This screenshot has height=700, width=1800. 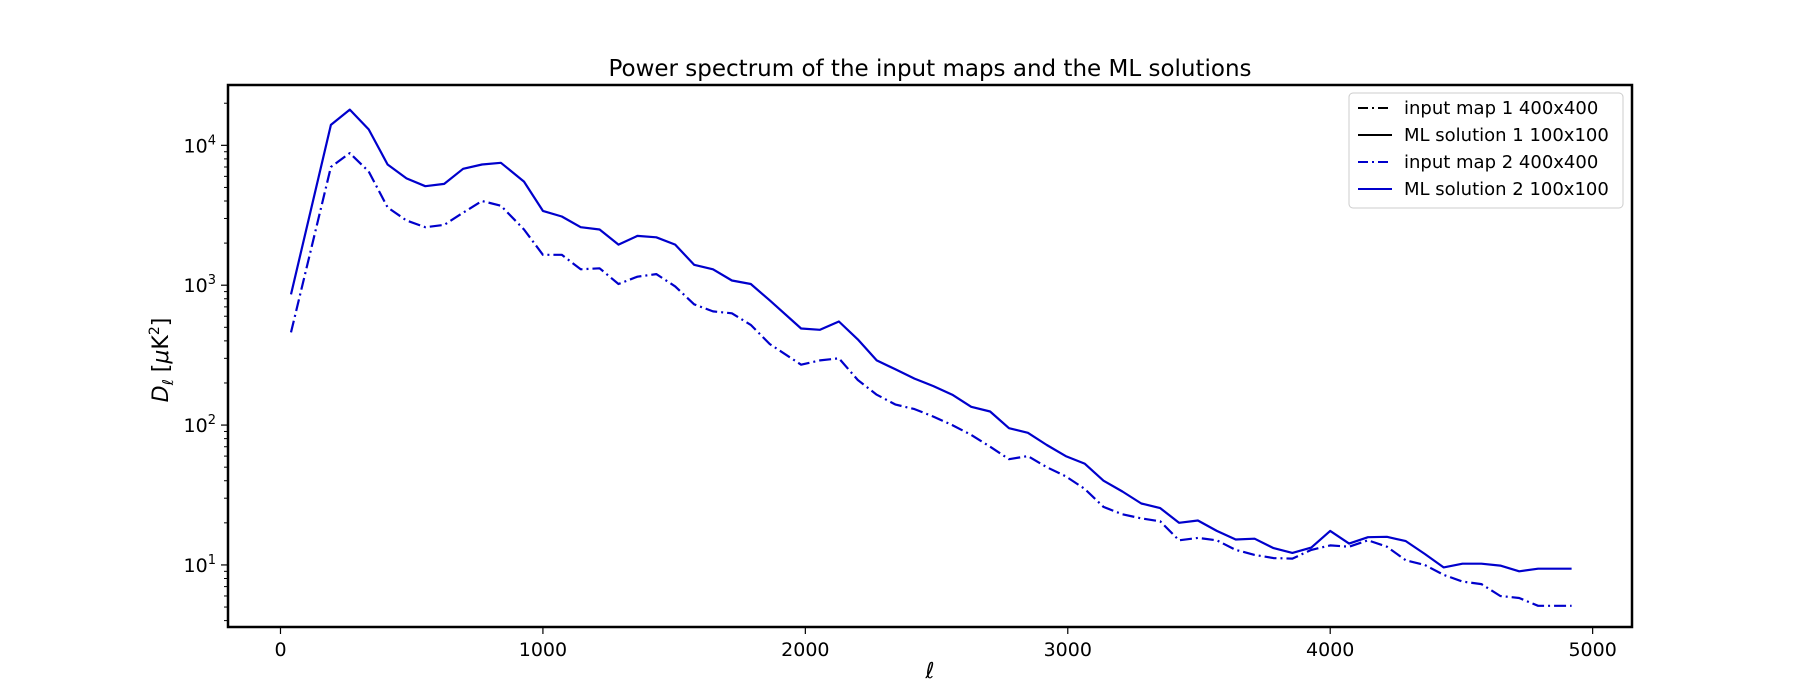 I want to click on x-tick-label-2: 2000, so click(x=805, y=650).